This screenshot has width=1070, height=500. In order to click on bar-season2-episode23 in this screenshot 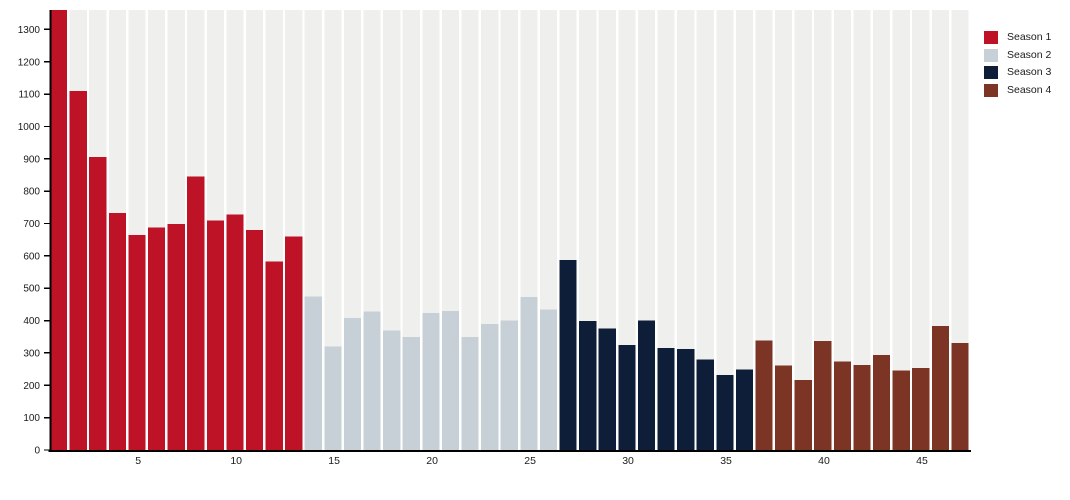, I will do `click(490, 386)`.